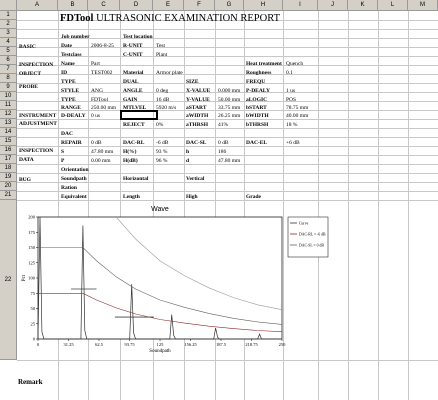 The width and height of the screenshot is (438, 400). Describe the element at coordinates (96, 116) in the screenshot. I see `d-dealy-value: 0 us` at that location.